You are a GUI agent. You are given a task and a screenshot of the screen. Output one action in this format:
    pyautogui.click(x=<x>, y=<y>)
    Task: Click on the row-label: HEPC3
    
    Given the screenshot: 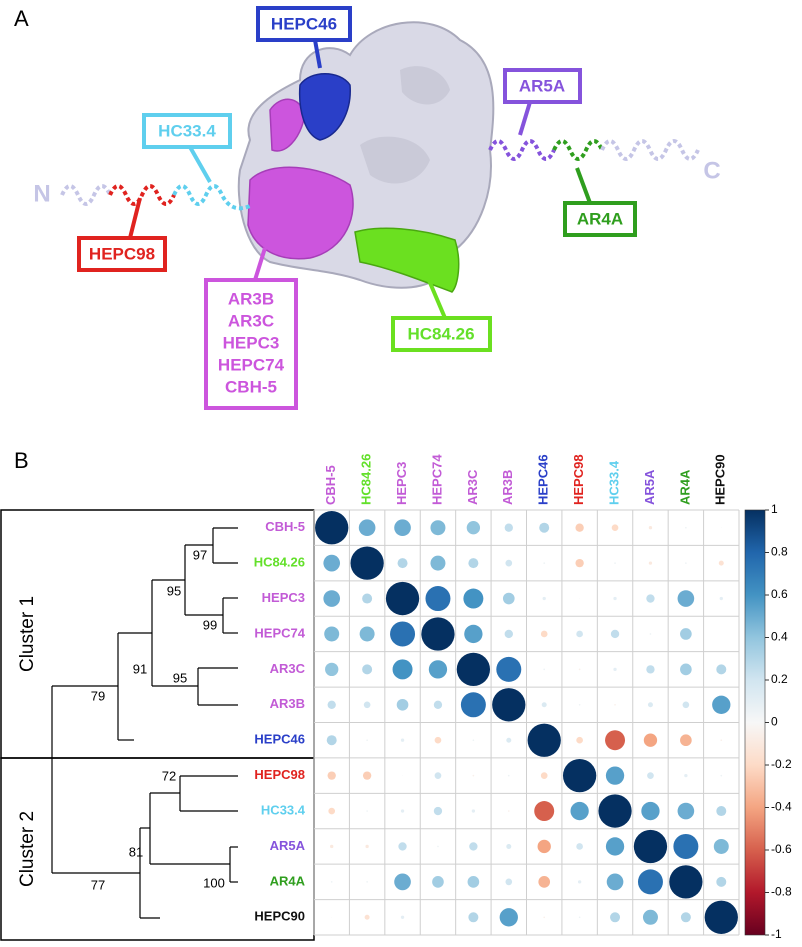 What is the action you would take?
    pyautogui.click(x=283, y=597)
    